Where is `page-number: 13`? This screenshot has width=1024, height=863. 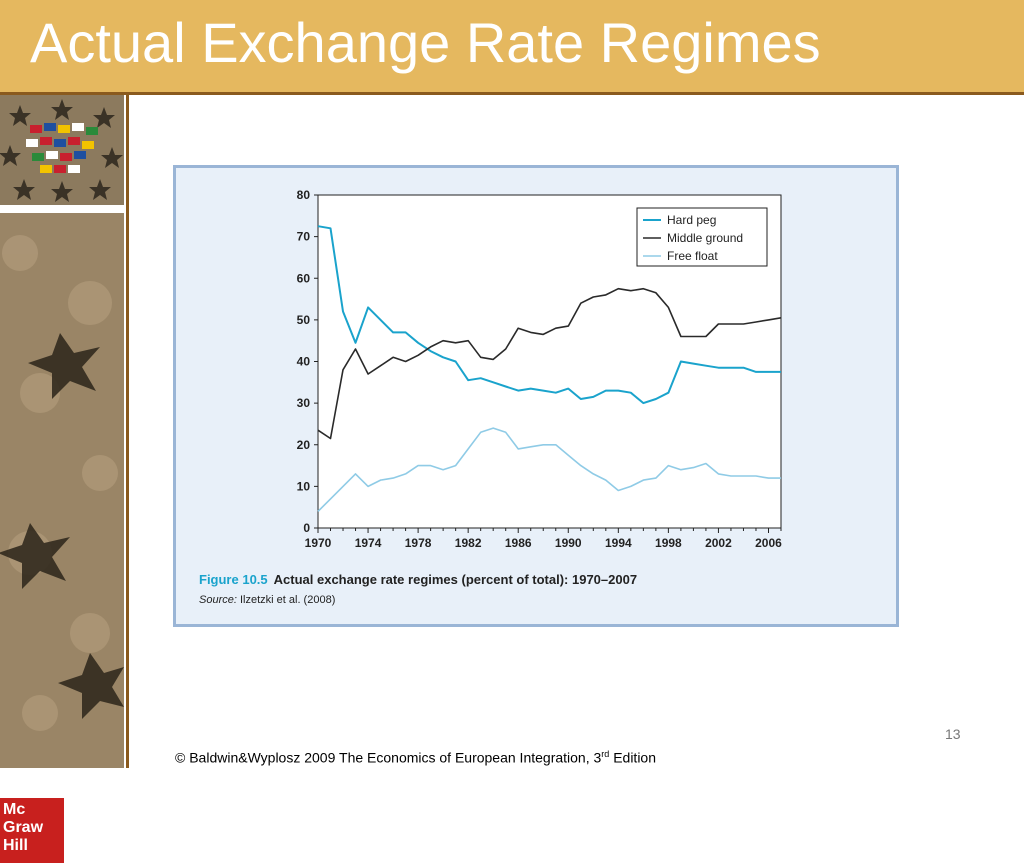 page-number: 13 is located at coordinates (953, 734).